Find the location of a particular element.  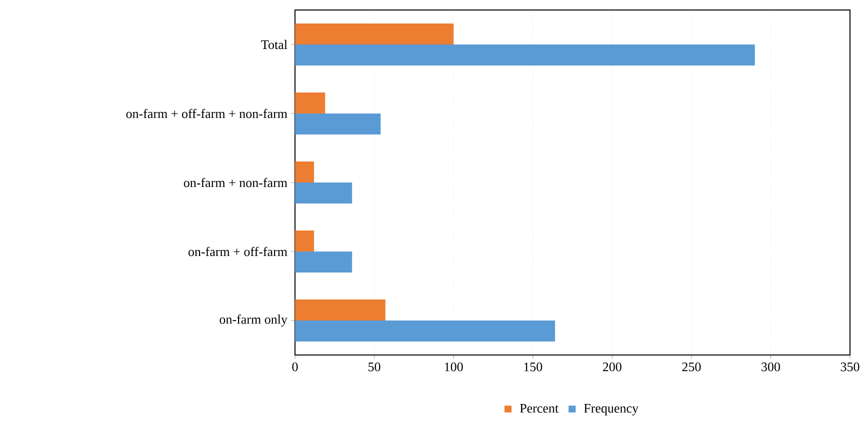

x-tick-label: 300 is located at coordinates (771, 367).